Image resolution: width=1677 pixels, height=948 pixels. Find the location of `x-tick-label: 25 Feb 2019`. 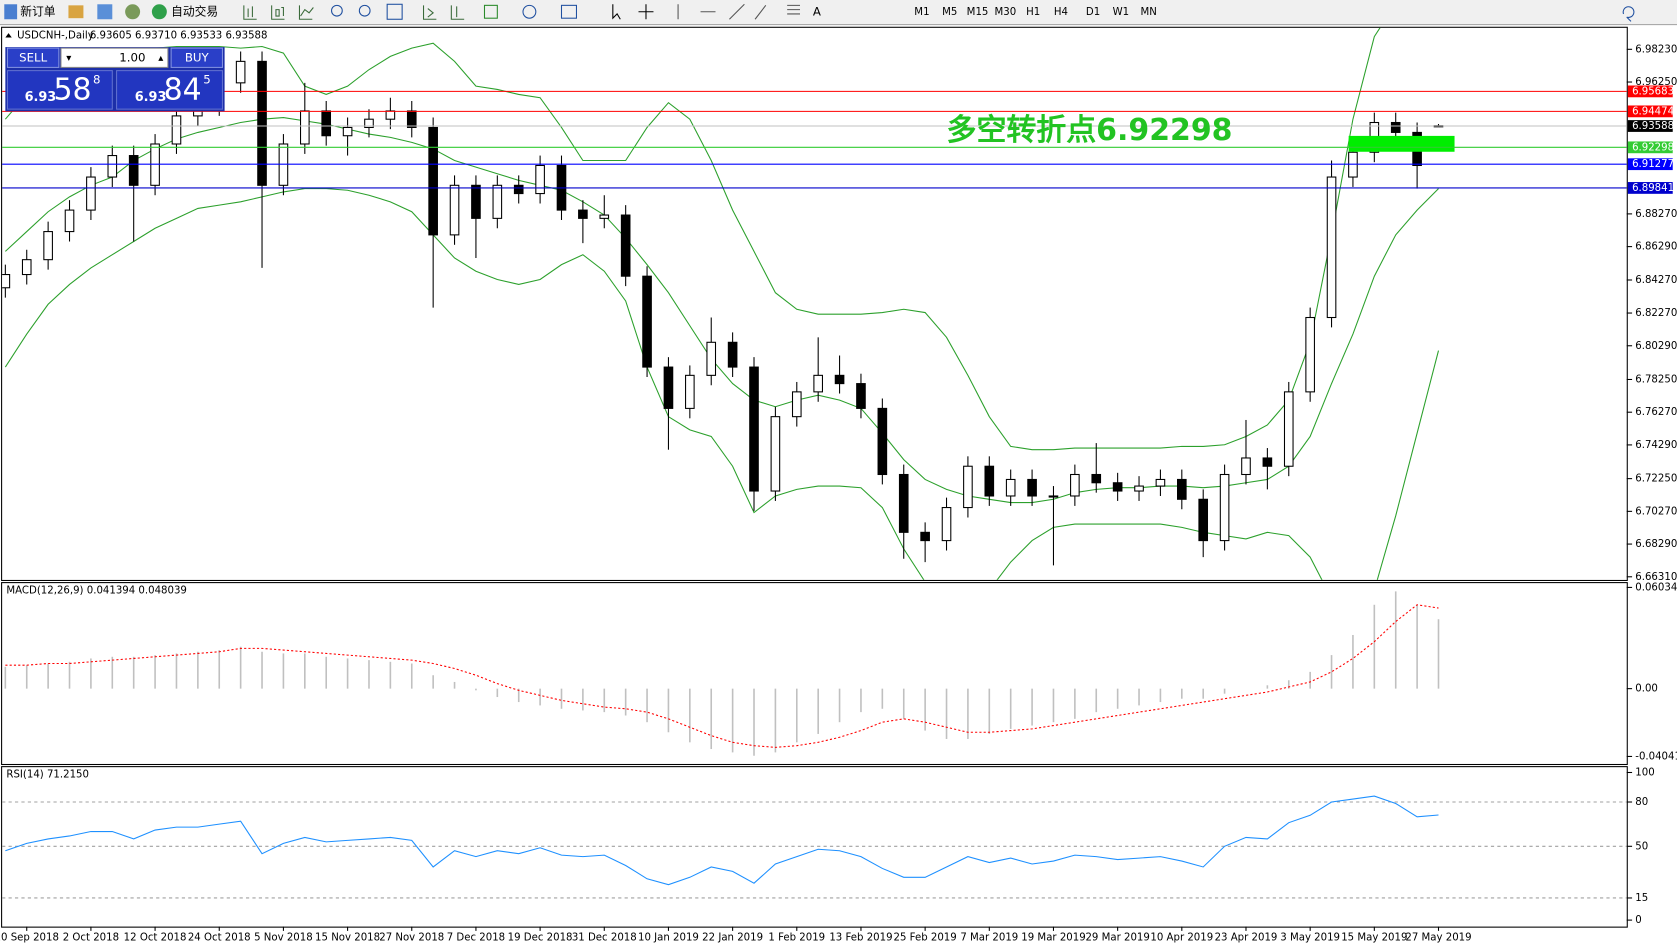

x-tick-label: 25 Feb 2019 is located at coordinates (925, 937).